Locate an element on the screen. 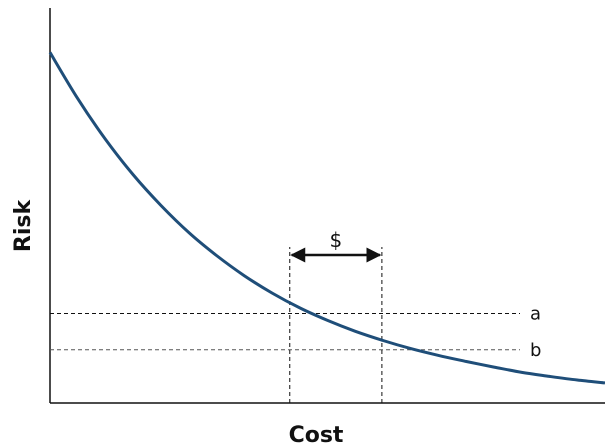  cost-difference-label: $ is located at coordinates (335, 240).